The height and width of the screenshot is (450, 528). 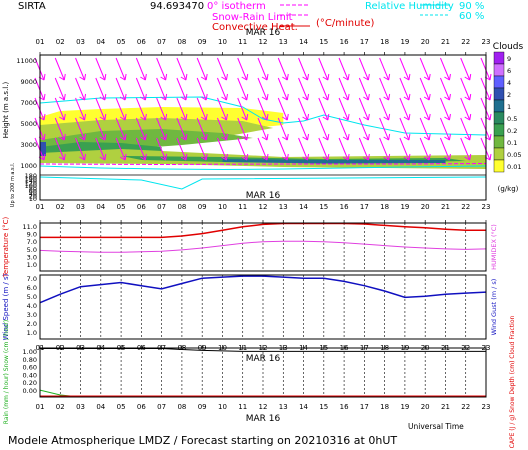 I want to click on hour-label: 16, so click(x=344, y=407).